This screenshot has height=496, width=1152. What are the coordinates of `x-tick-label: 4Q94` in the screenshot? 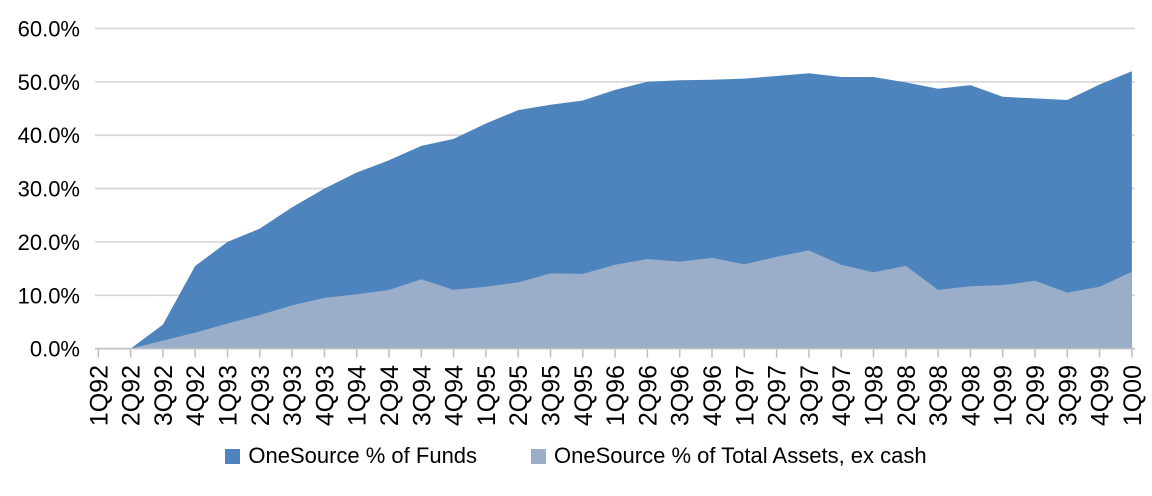 It's located at (455, 395).